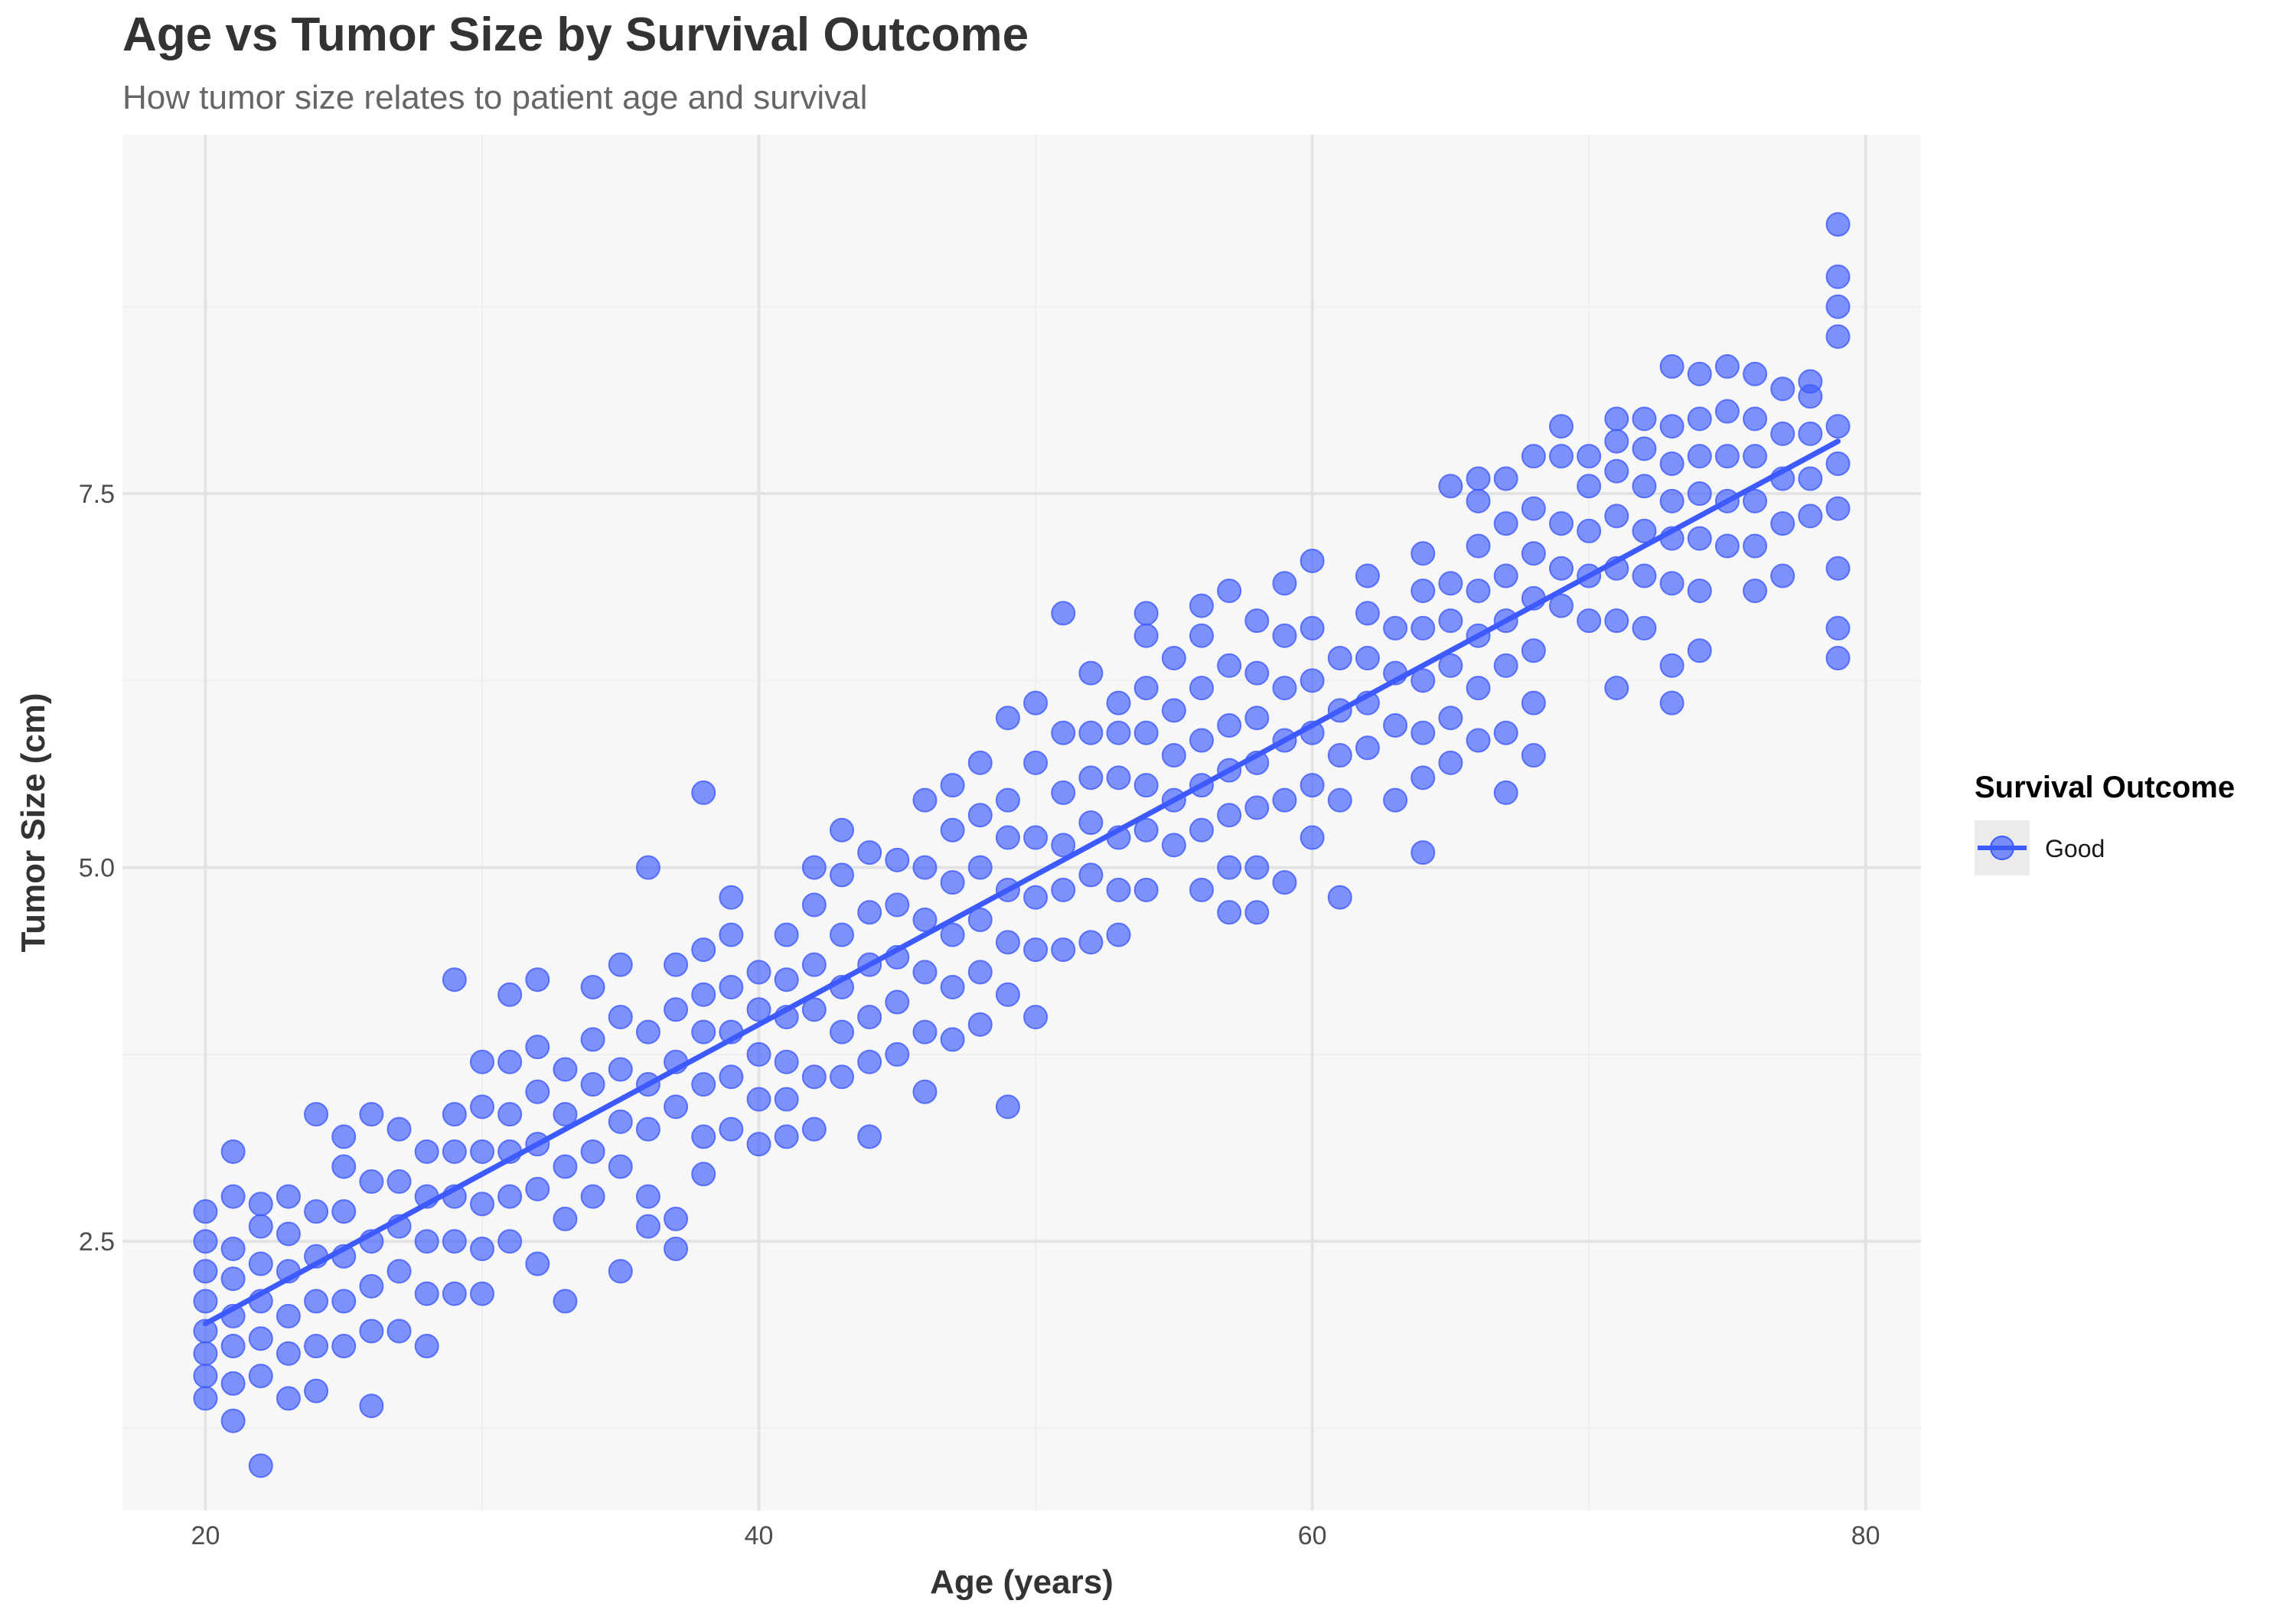  Describe the element at coordinates (205, 1535) in the screenshot. I see `x-tick-label: 20` at that location.